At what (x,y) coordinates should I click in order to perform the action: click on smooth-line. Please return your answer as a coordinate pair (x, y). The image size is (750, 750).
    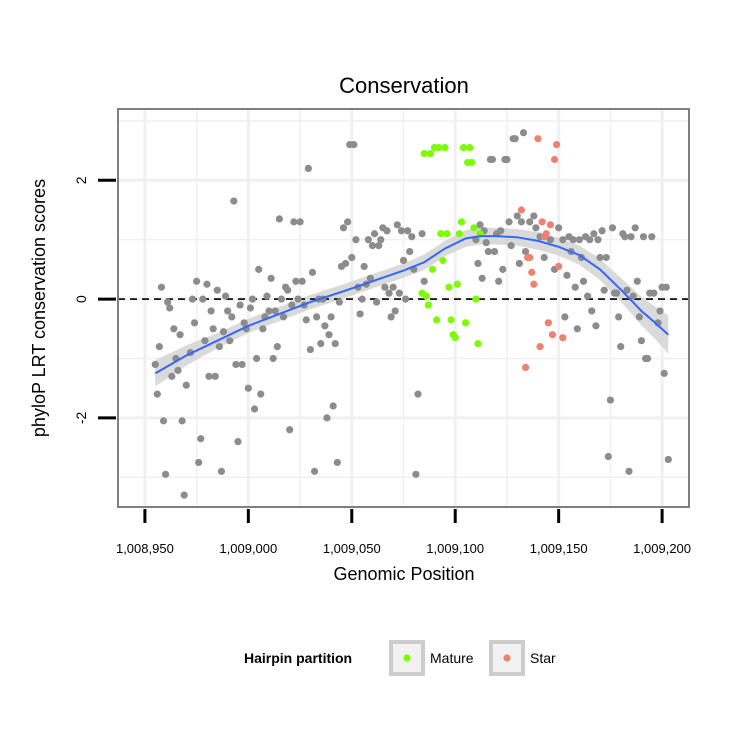
    Looking at the image, I should click on (411, 305).